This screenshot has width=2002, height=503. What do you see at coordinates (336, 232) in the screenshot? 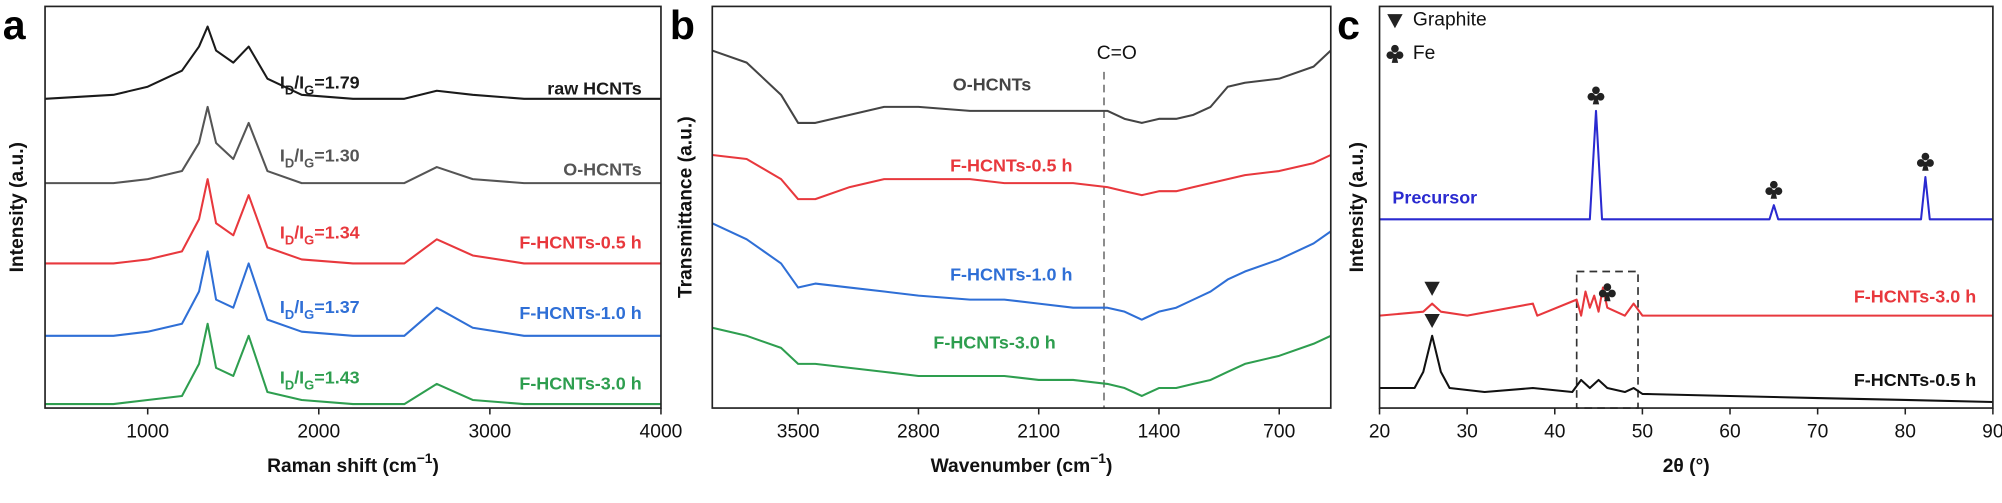
I see `ratio-label-part: =1.34` at bounding box center [336, 232].